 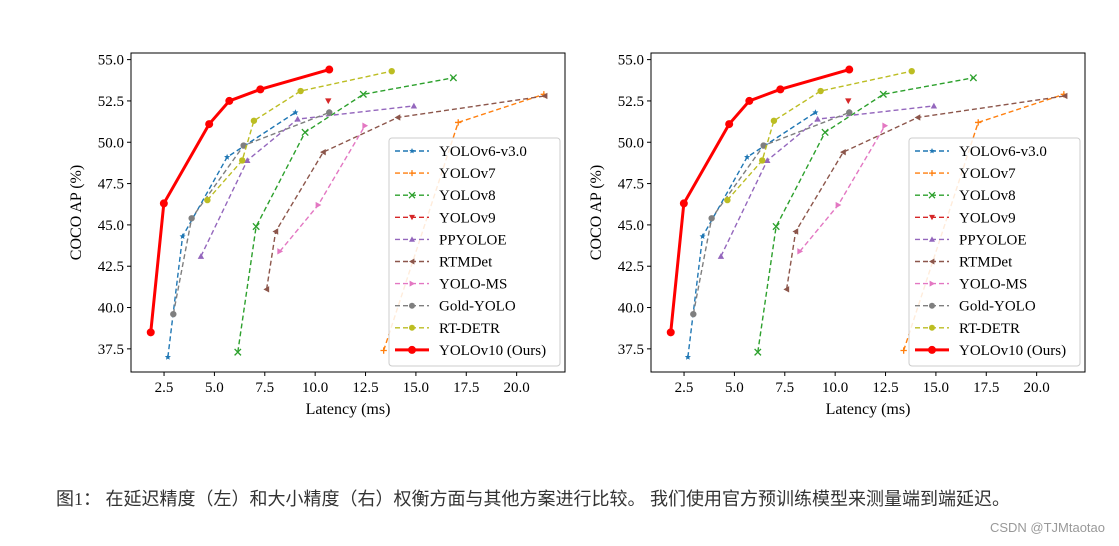 What do you see at coordinates (936, 388) in the screenshot?
I see `x-tick-label: 15.0` at bounding box center [936, 388].